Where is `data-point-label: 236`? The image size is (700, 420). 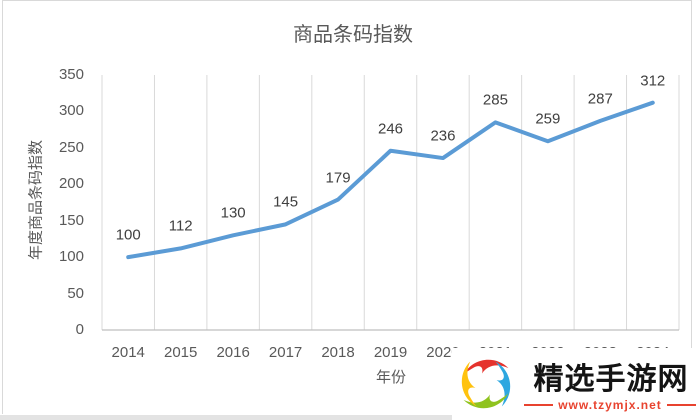 data-point-label: 236 is located at coordinates (443, 136).